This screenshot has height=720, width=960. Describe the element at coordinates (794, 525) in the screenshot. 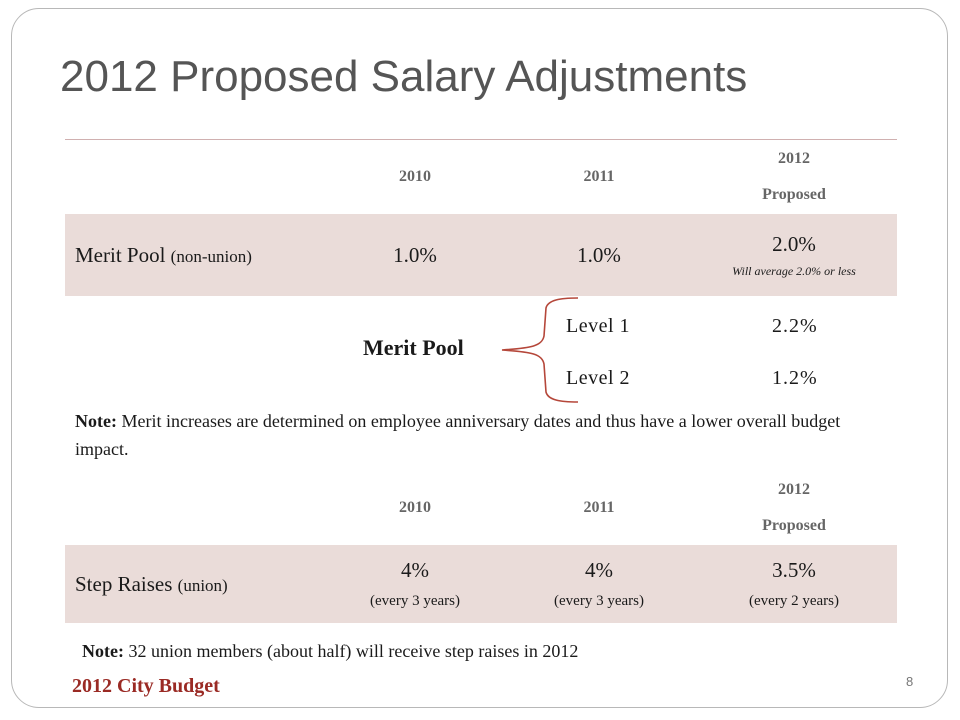

I see `step-header-2012-proposed: Proposed` at that location.